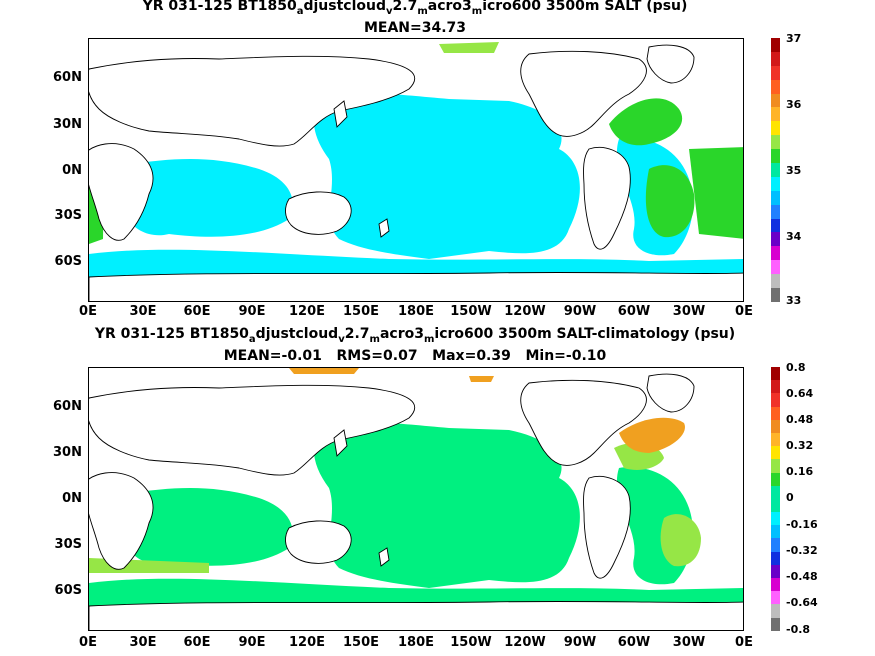  I want to click on p2-lon-7: 150W, so click(471, 642).